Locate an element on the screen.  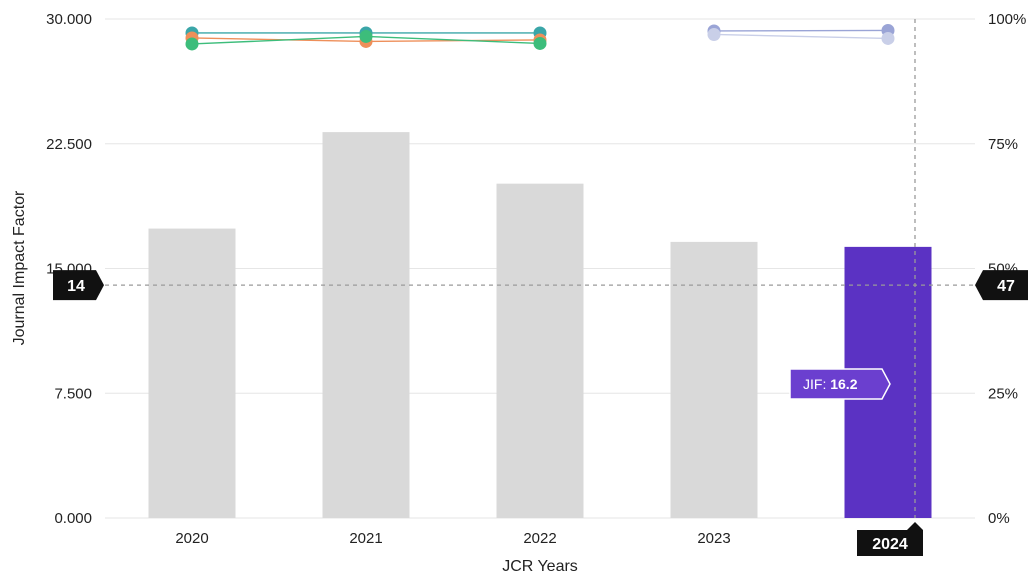
bar-2020 is located at coordinates (192, 373).